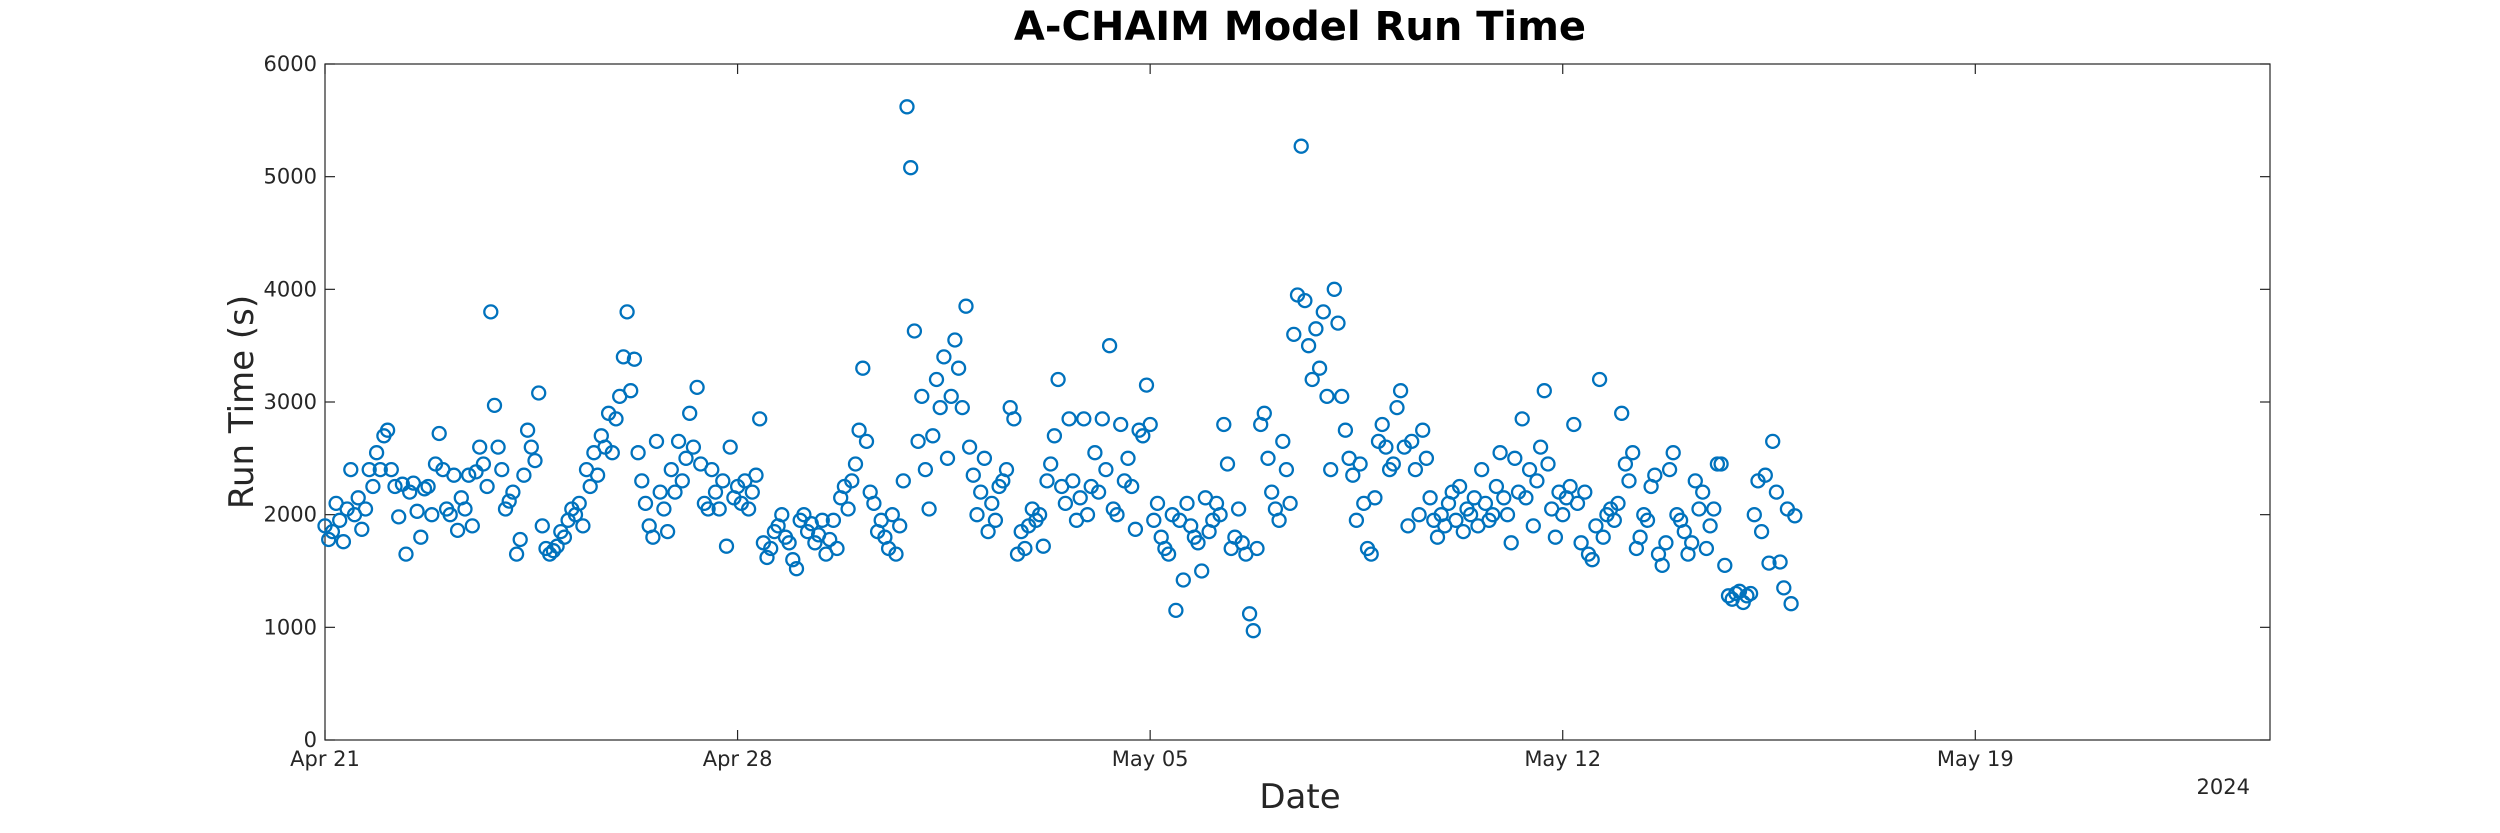 The height and width of the screenshot is (833, 2500). What do you see at coordinates (1562, 759) in the screenshot?
I see `x-tick-label: May 12` at bounding box center [1562, 759].